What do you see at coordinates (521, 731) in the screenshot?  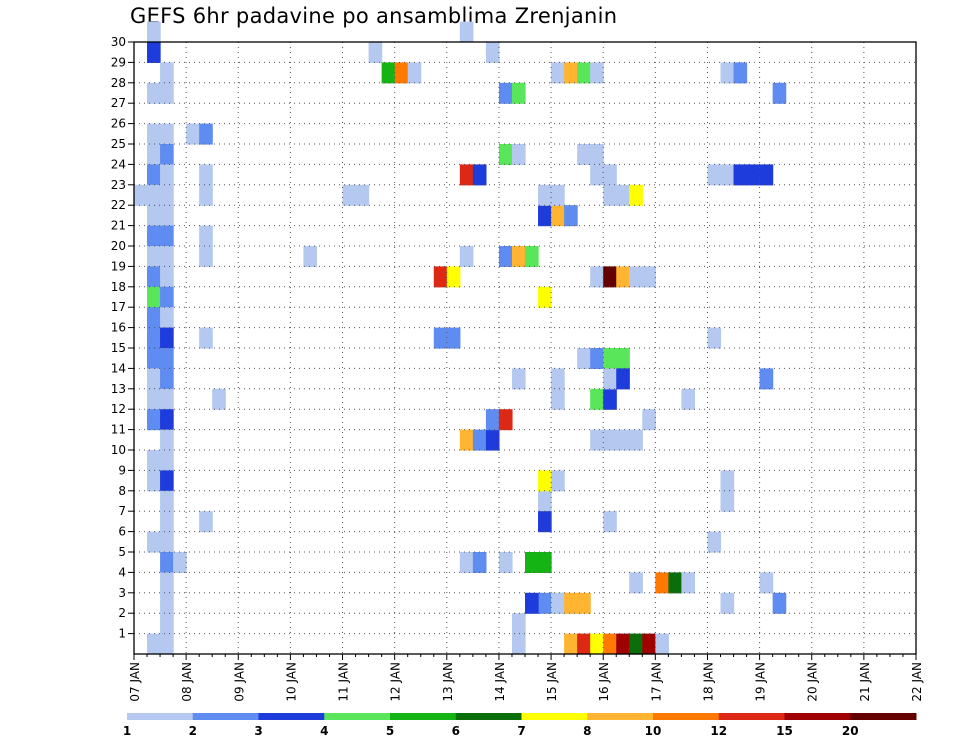 I see `colorbar-label: 7` at bounding box center [521, 731].